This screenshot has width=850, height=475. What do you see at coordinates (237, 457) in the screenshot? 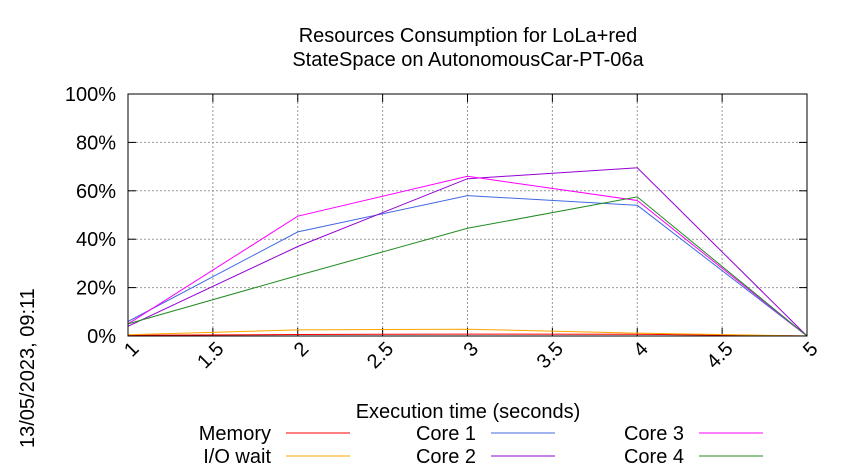
I see `legend-label-i-o-wait: I/O wait` at bounding box center [237, 457].